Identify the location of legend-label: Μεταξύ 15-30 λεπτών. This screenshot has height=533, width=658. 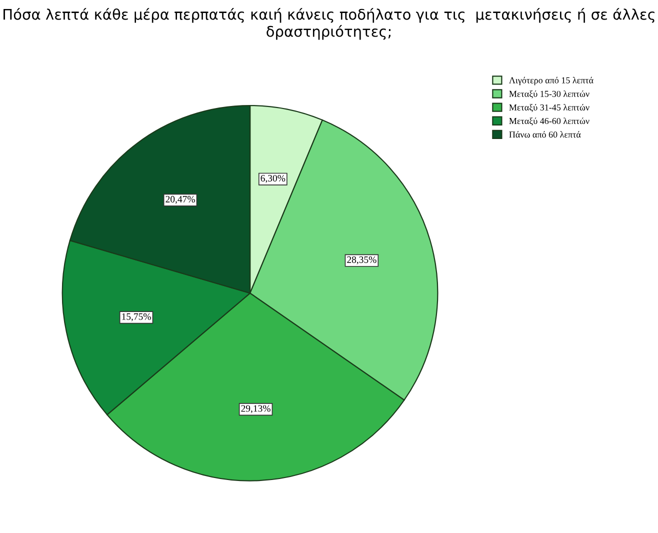
(549, 94).